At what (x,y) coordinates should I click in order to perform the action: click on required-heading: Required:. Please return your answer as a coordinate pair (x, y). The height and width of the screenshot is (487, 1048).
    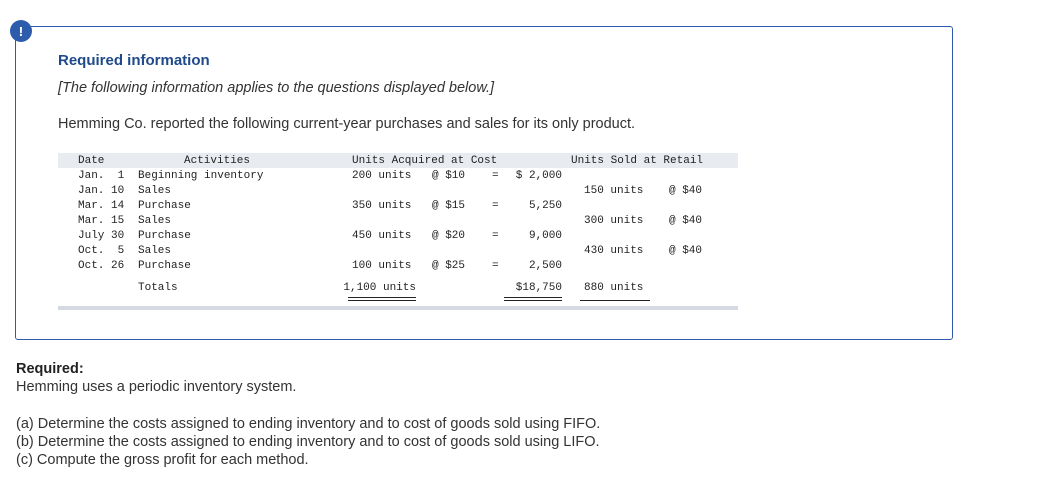
    Looking at the image, I should click on (50, 369).